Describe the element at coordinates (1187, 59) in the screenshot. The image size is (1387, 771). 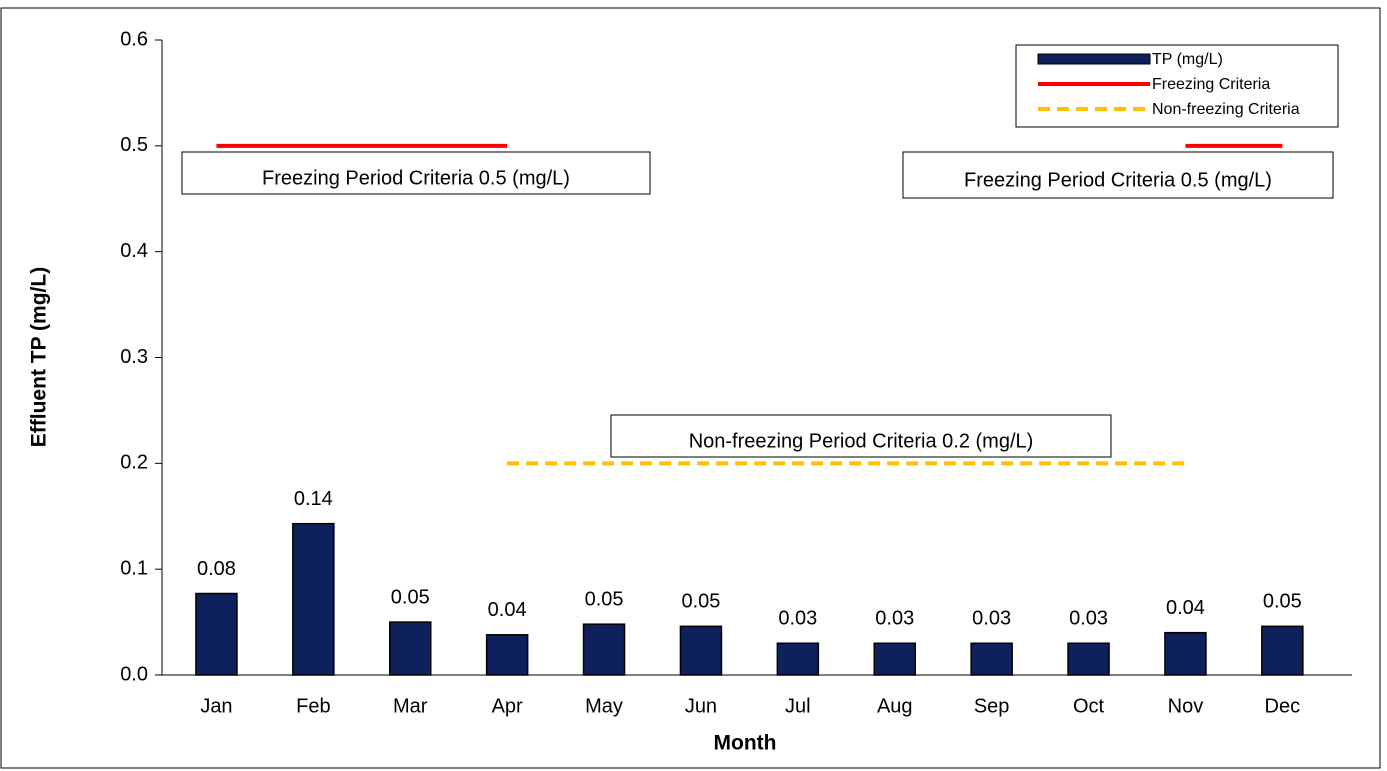
I see `legend-label: TP (mg/L)` at that location.